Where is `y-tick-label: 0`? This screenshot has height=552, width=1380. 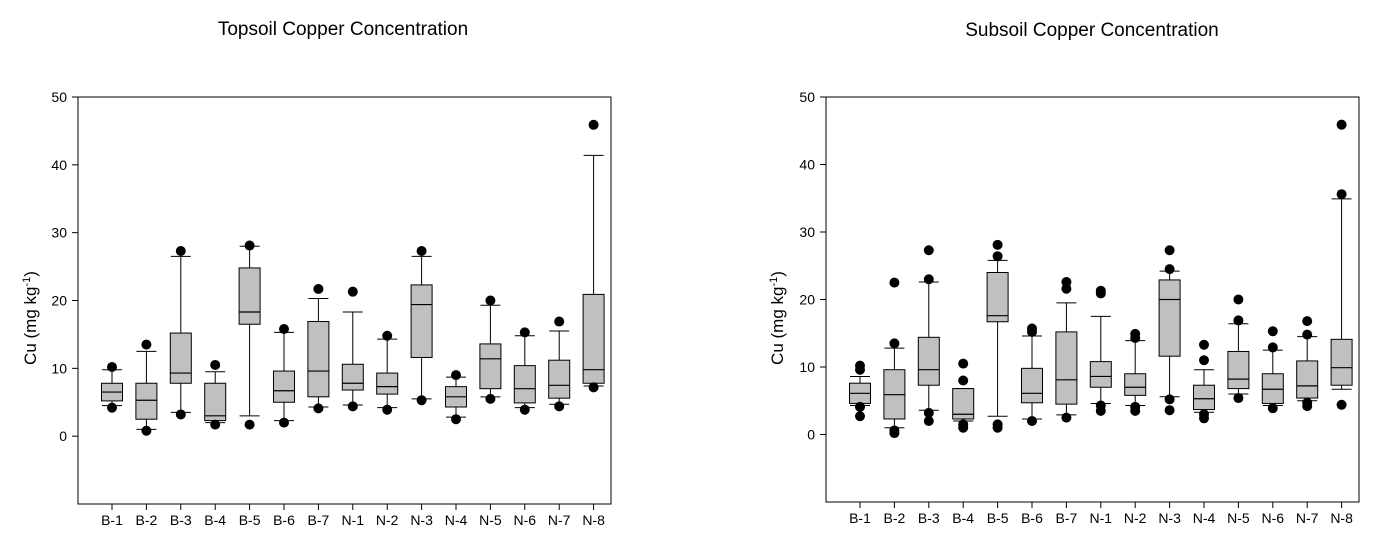 y-tick-label: 0 is located at coordinates (811, 435).